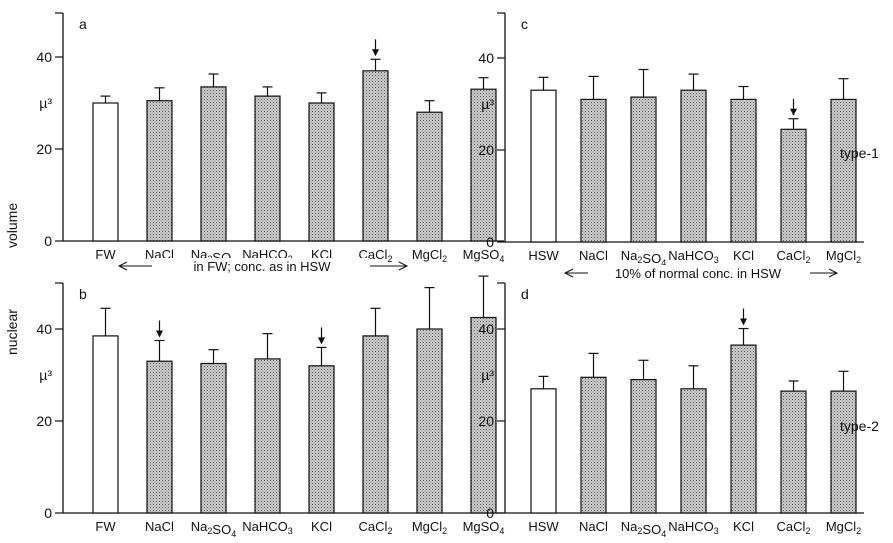  I want to click on group-bracket-right: 10% of normal conc. in HSW, so click(701, 273).